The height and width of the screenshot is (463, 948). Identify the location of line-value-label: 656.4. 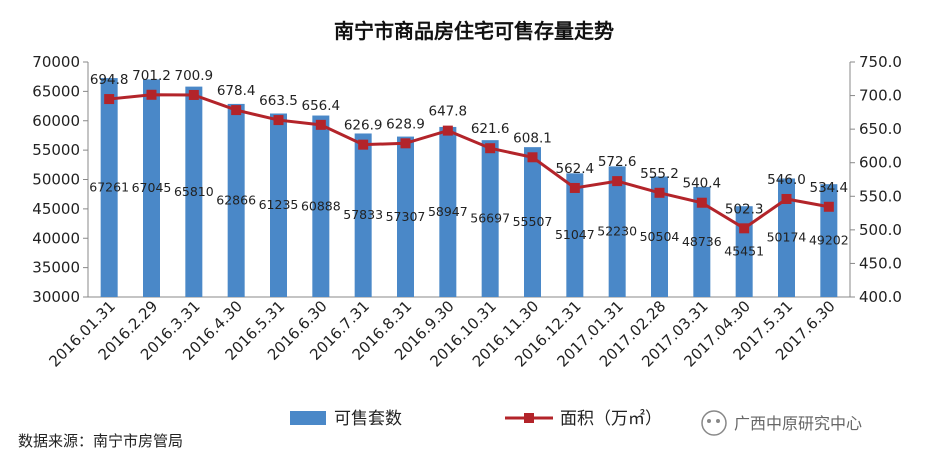
(321, 106).